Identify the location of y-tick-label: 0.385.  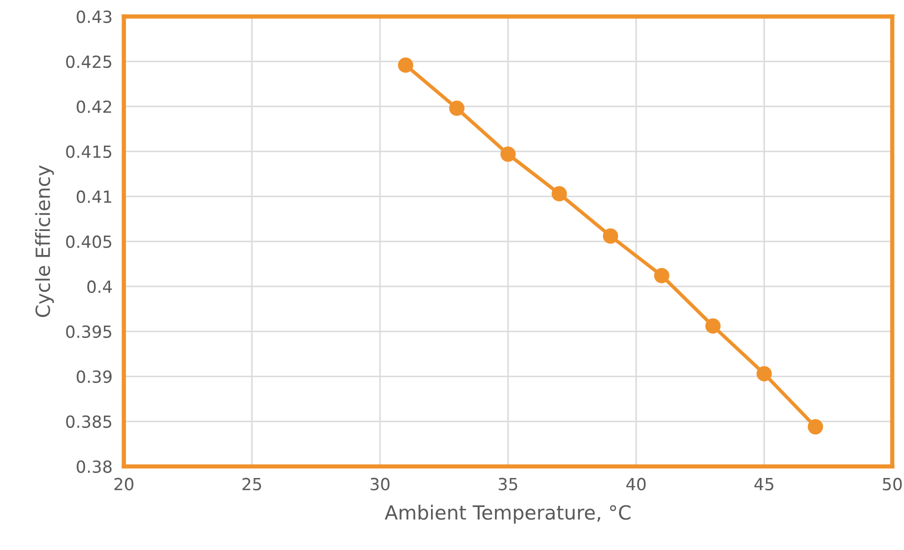
(89, 421).